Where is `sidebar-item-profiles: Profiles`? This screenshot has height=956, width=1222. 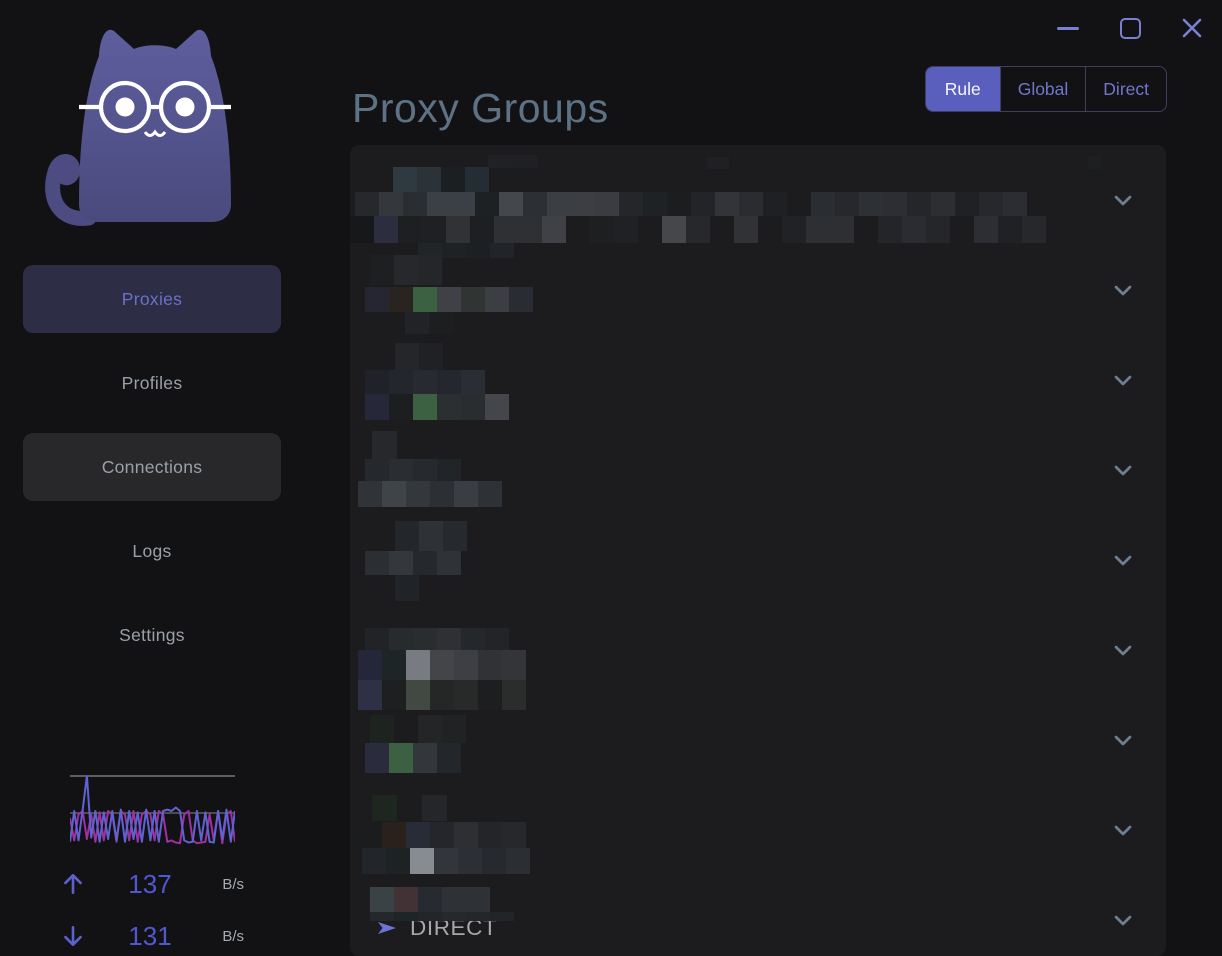 sidebar-item-profiles: Profiles is located at coordinates (152, 382).